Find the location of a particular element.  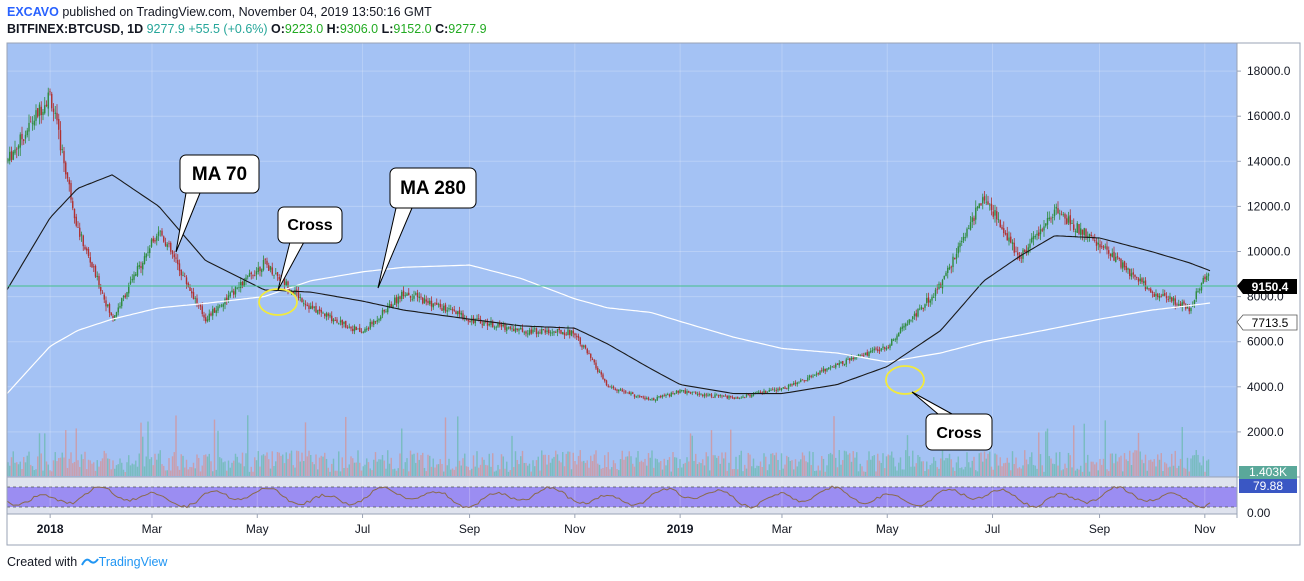

footer-brand: TradingView is located at coordinates (133, 562).